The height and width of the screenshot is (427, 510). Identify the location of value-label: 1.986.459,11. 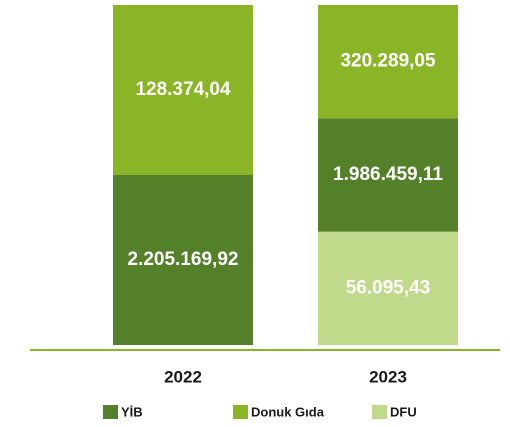
(388, 174).